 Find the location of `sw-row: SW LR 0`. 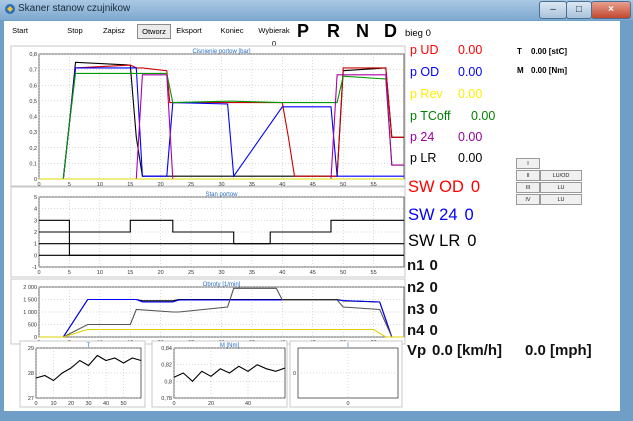

sw-row: SW LR 0 is located at coordinates (442, 241).